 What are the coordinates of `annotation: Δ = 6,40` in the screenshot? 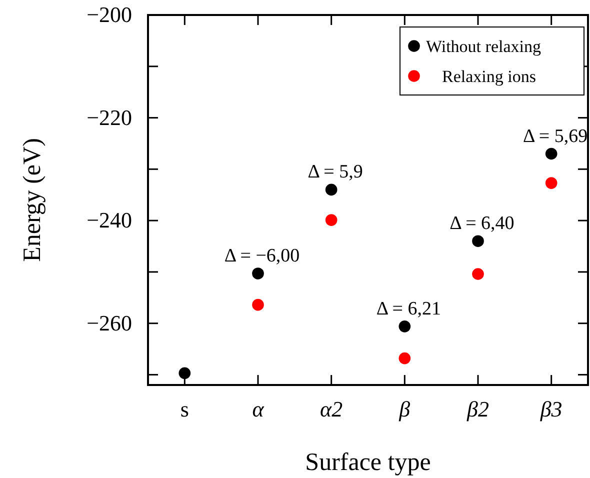 It's located at (482, 223).